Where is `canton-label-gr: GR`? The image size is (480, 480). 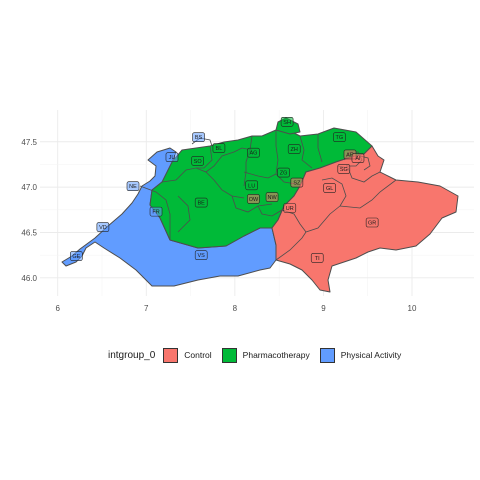 canton-label-gr: GR is located at coordinates (372, 222).